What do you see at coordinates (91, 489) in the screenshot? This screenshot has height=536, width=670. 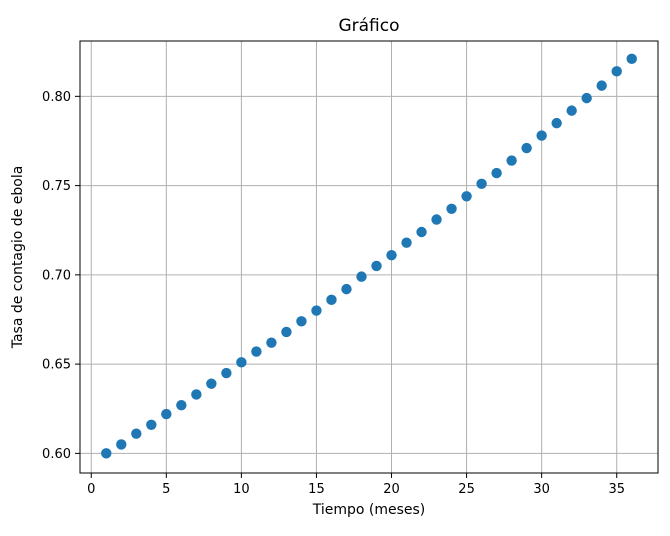 I see `x-tick-label: 0` at bounding box center [91, 489].